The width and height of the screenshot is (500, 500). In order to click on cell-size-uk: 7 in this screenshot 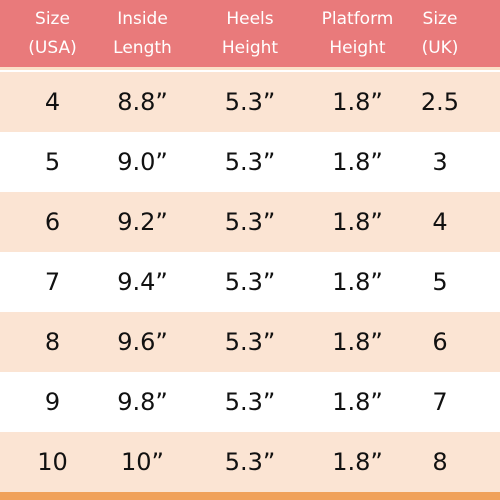, I will do `click(440, 402)`.